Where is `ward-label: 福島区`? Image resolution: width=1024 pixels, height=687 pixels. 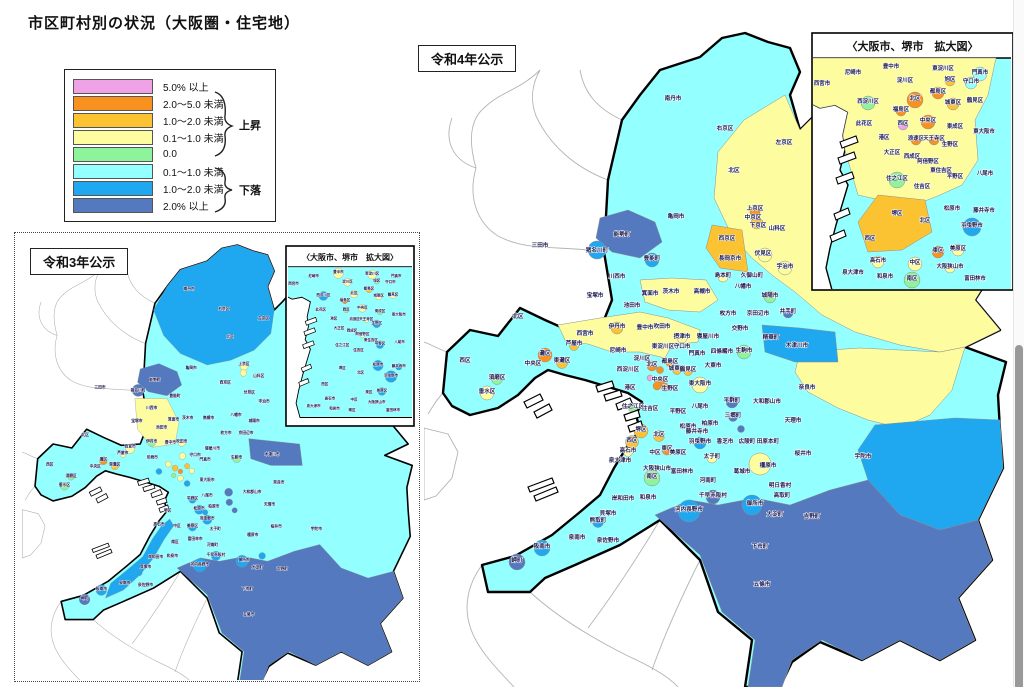 ward-label: 福島区 is located at coordinates (345, 299).